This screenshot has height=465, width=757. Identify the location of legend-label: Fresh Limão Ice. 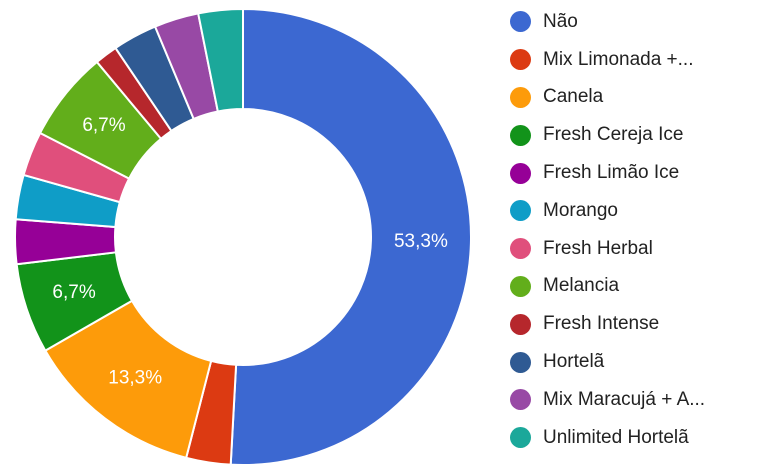
(611, 173).